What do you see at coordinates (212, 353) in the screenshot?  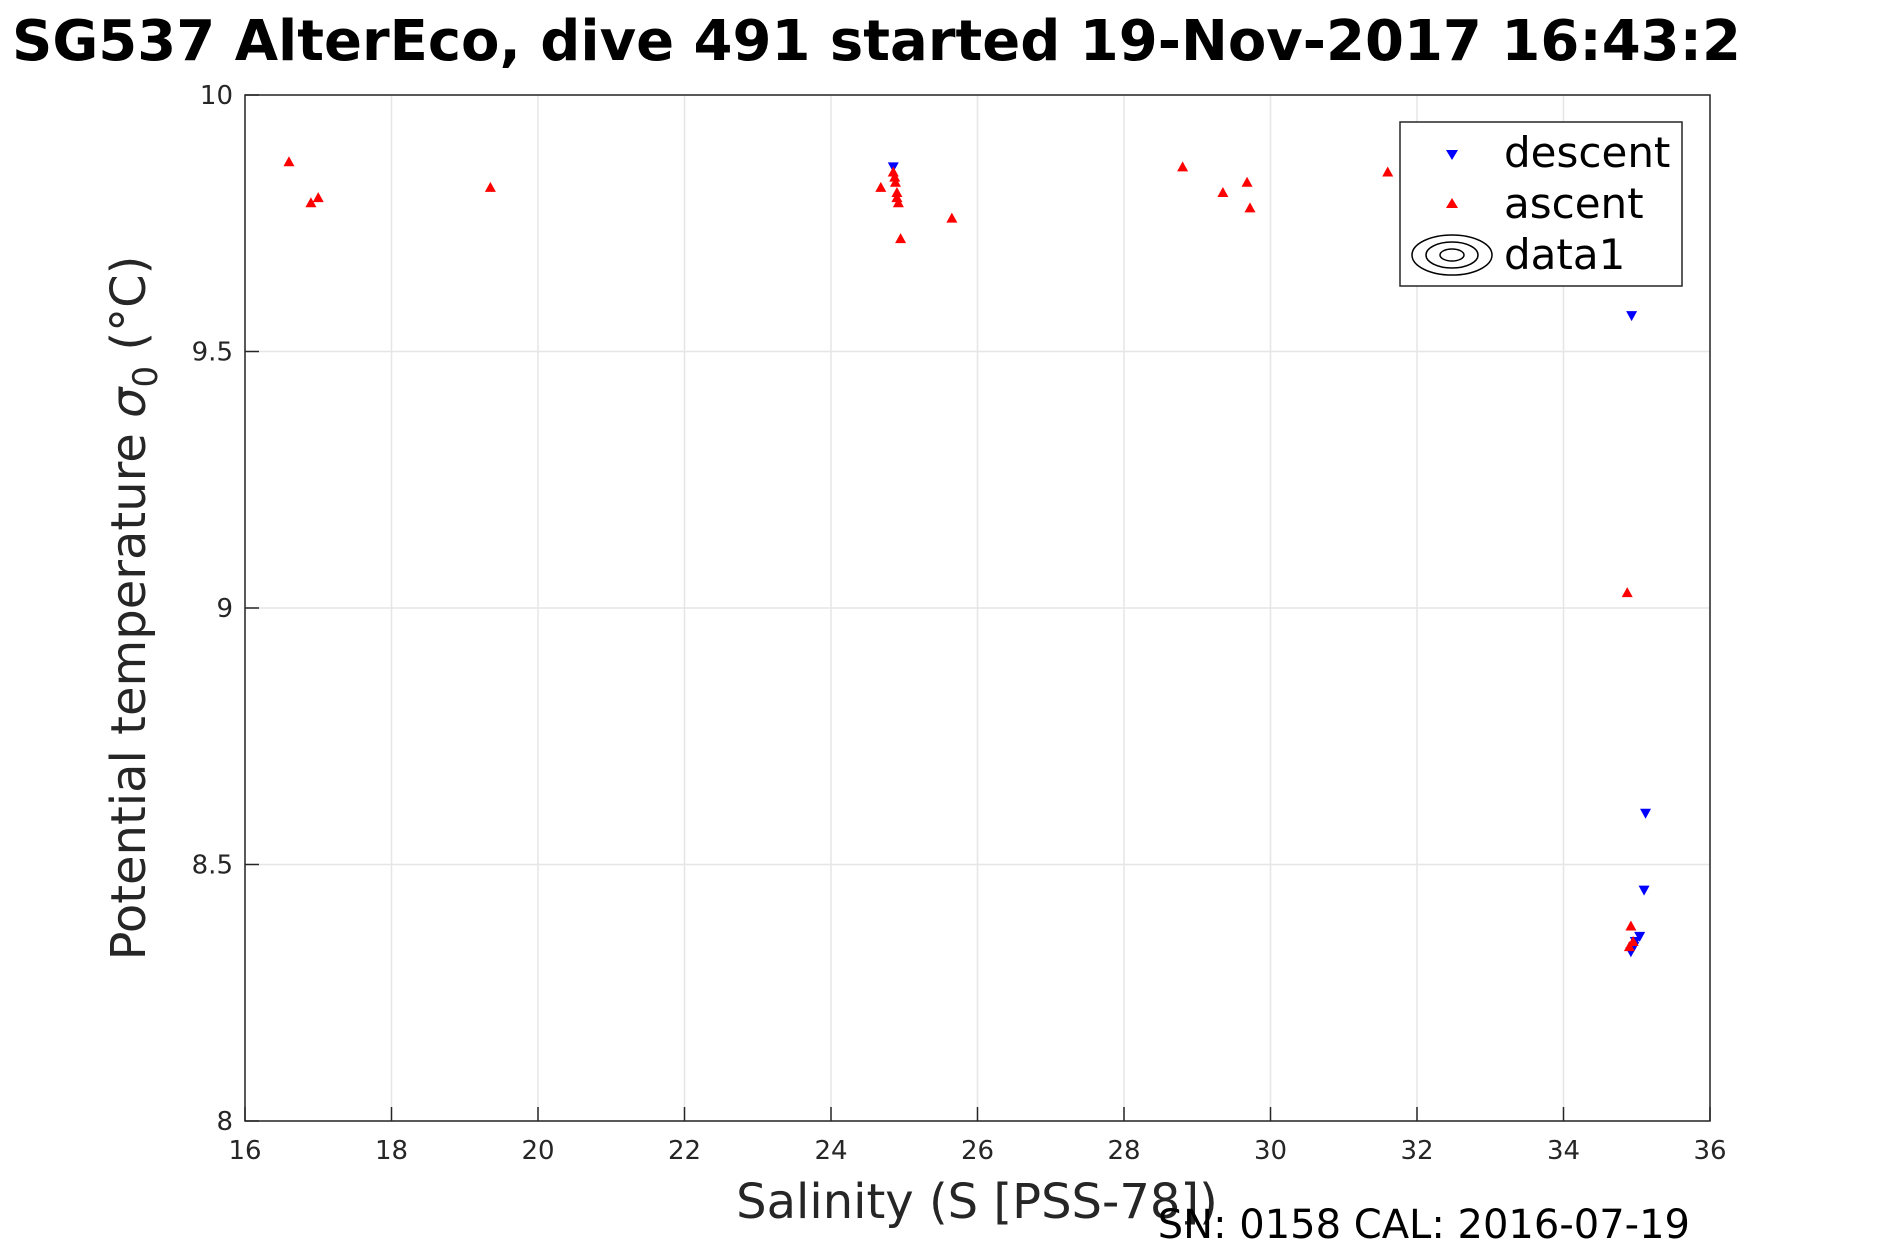 I see `y-tick-label: 9.5` at bounding box center [212, 353].